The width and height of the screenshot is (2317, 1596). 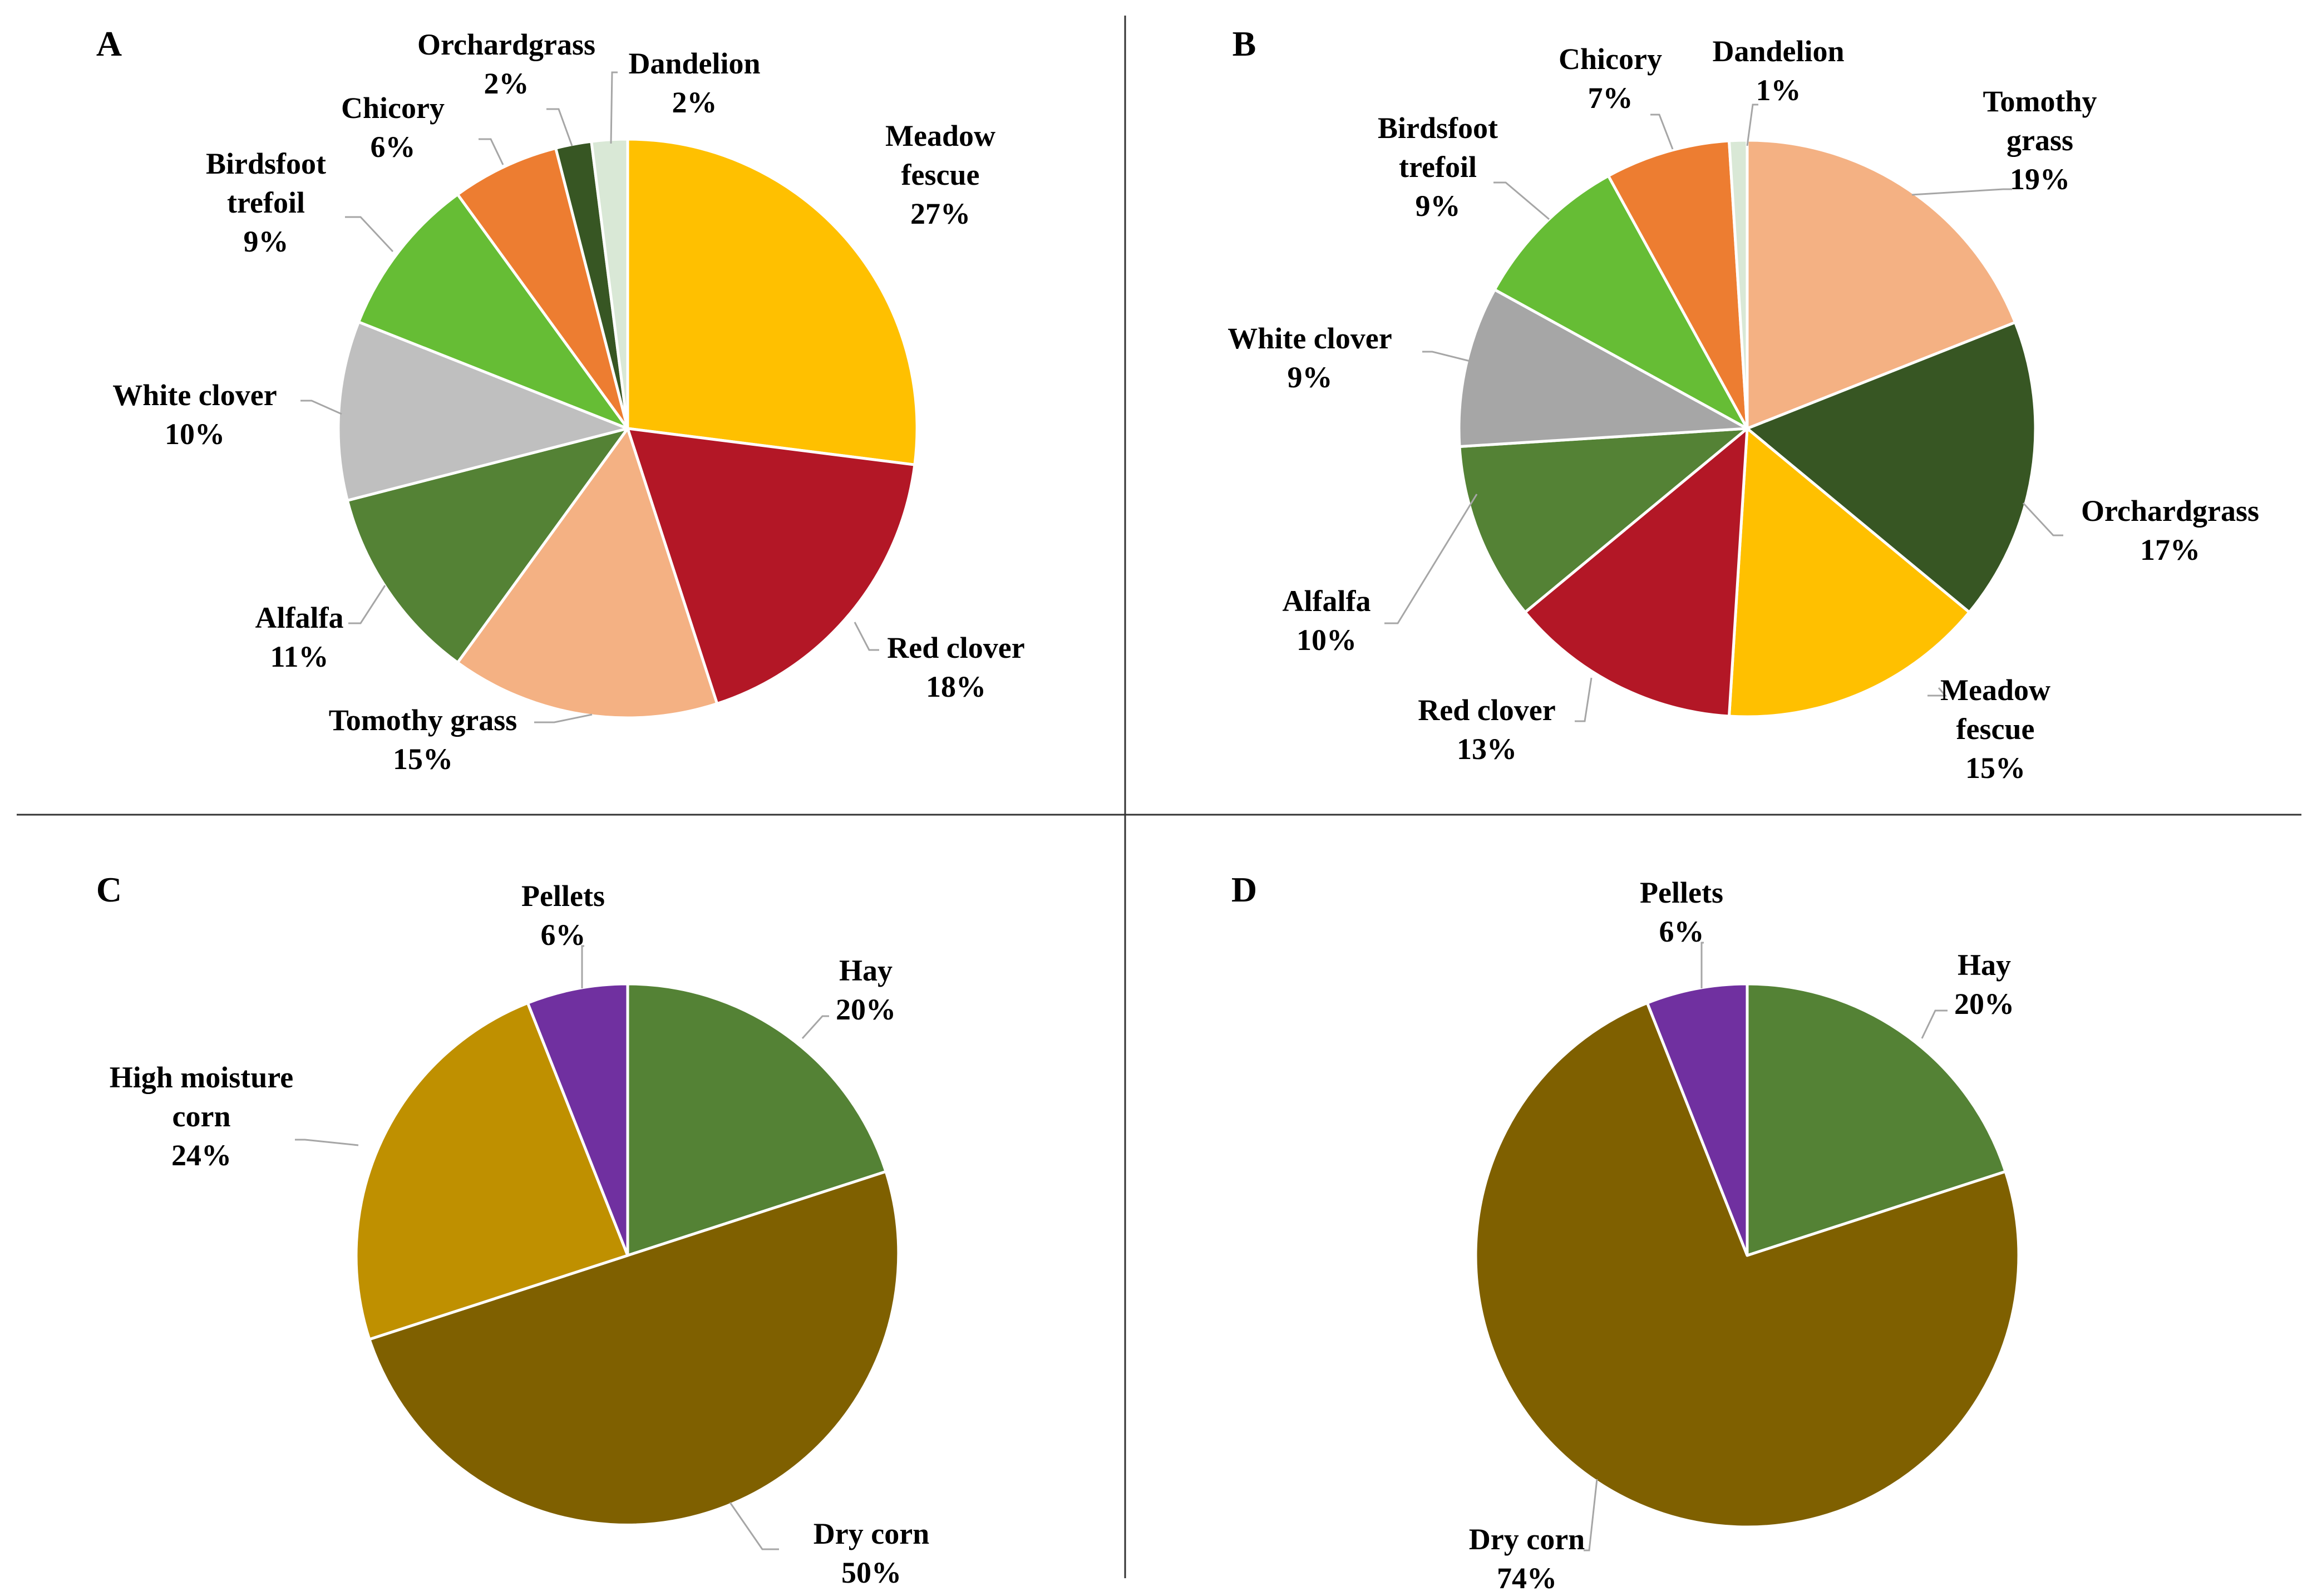 I want to click on slice-label: White clover 10%, so click(x=194, y=414).